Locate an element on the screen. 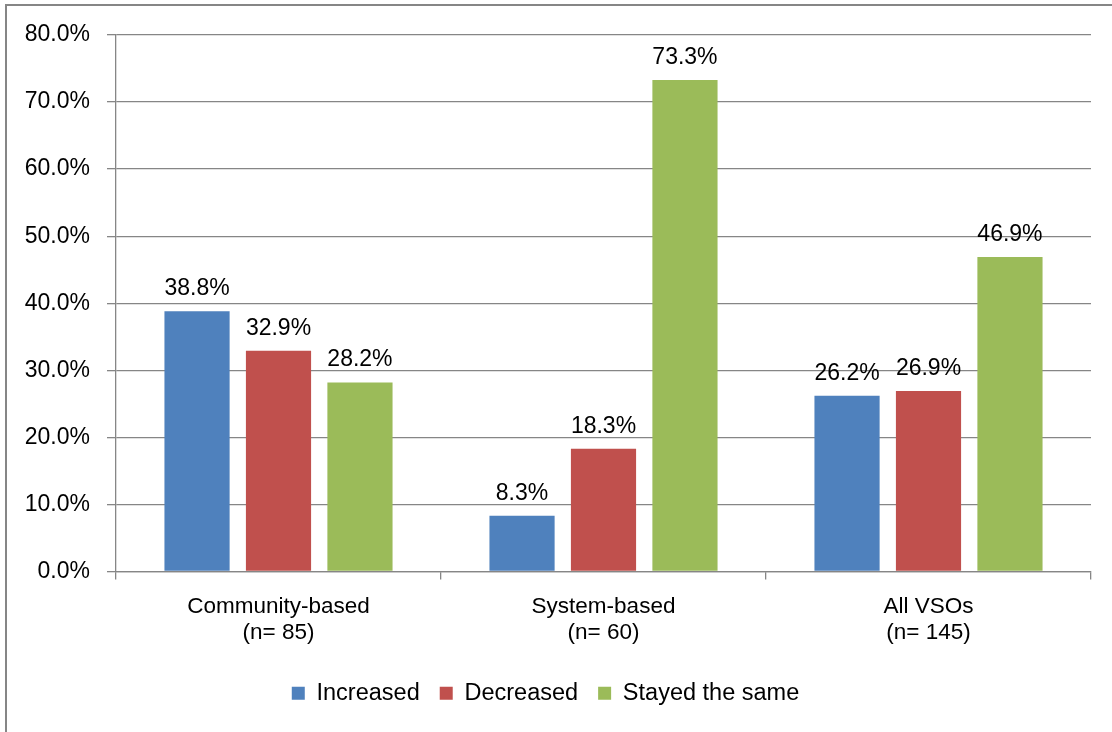  legend-label: Stayed the same is located at coordinates (711, 691).